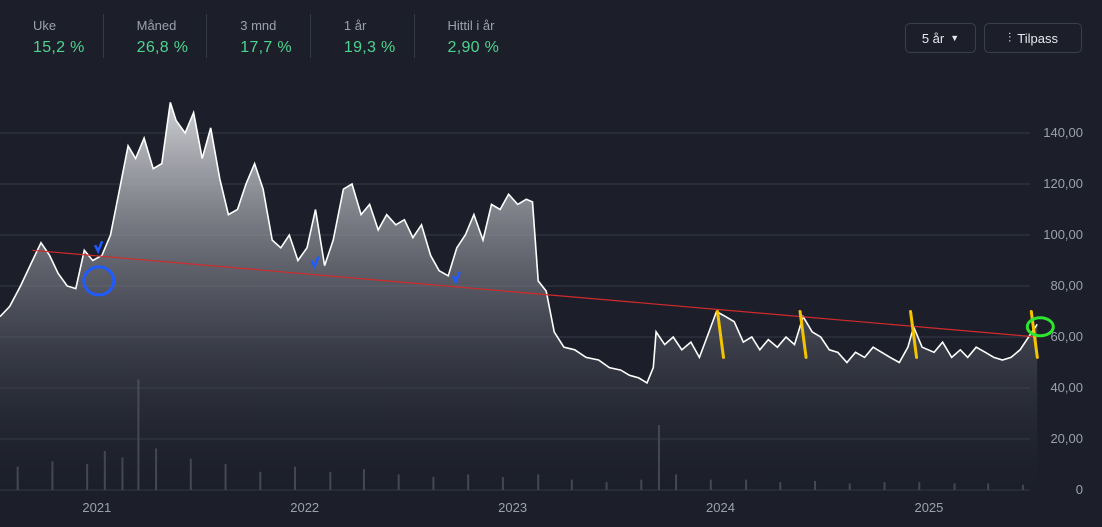 The image size is (1102, 527). Describe the element at coordinates (156, 25) in the screenshot. I see `stat-label: Måned` at that location.